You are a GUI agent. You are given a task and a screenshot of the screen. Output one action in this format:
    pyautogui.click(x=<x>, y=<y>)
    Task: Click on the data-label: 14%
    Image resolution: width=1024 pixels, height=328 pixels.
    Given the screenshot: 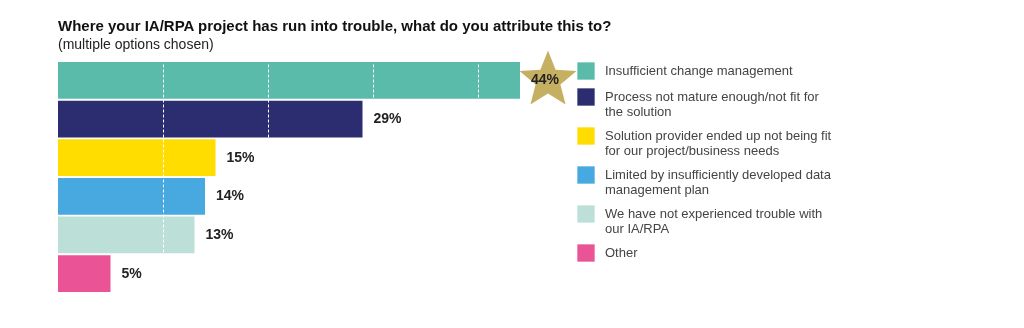 What is the action you would take?
    pyautogui.click(x=230, y=195)
    